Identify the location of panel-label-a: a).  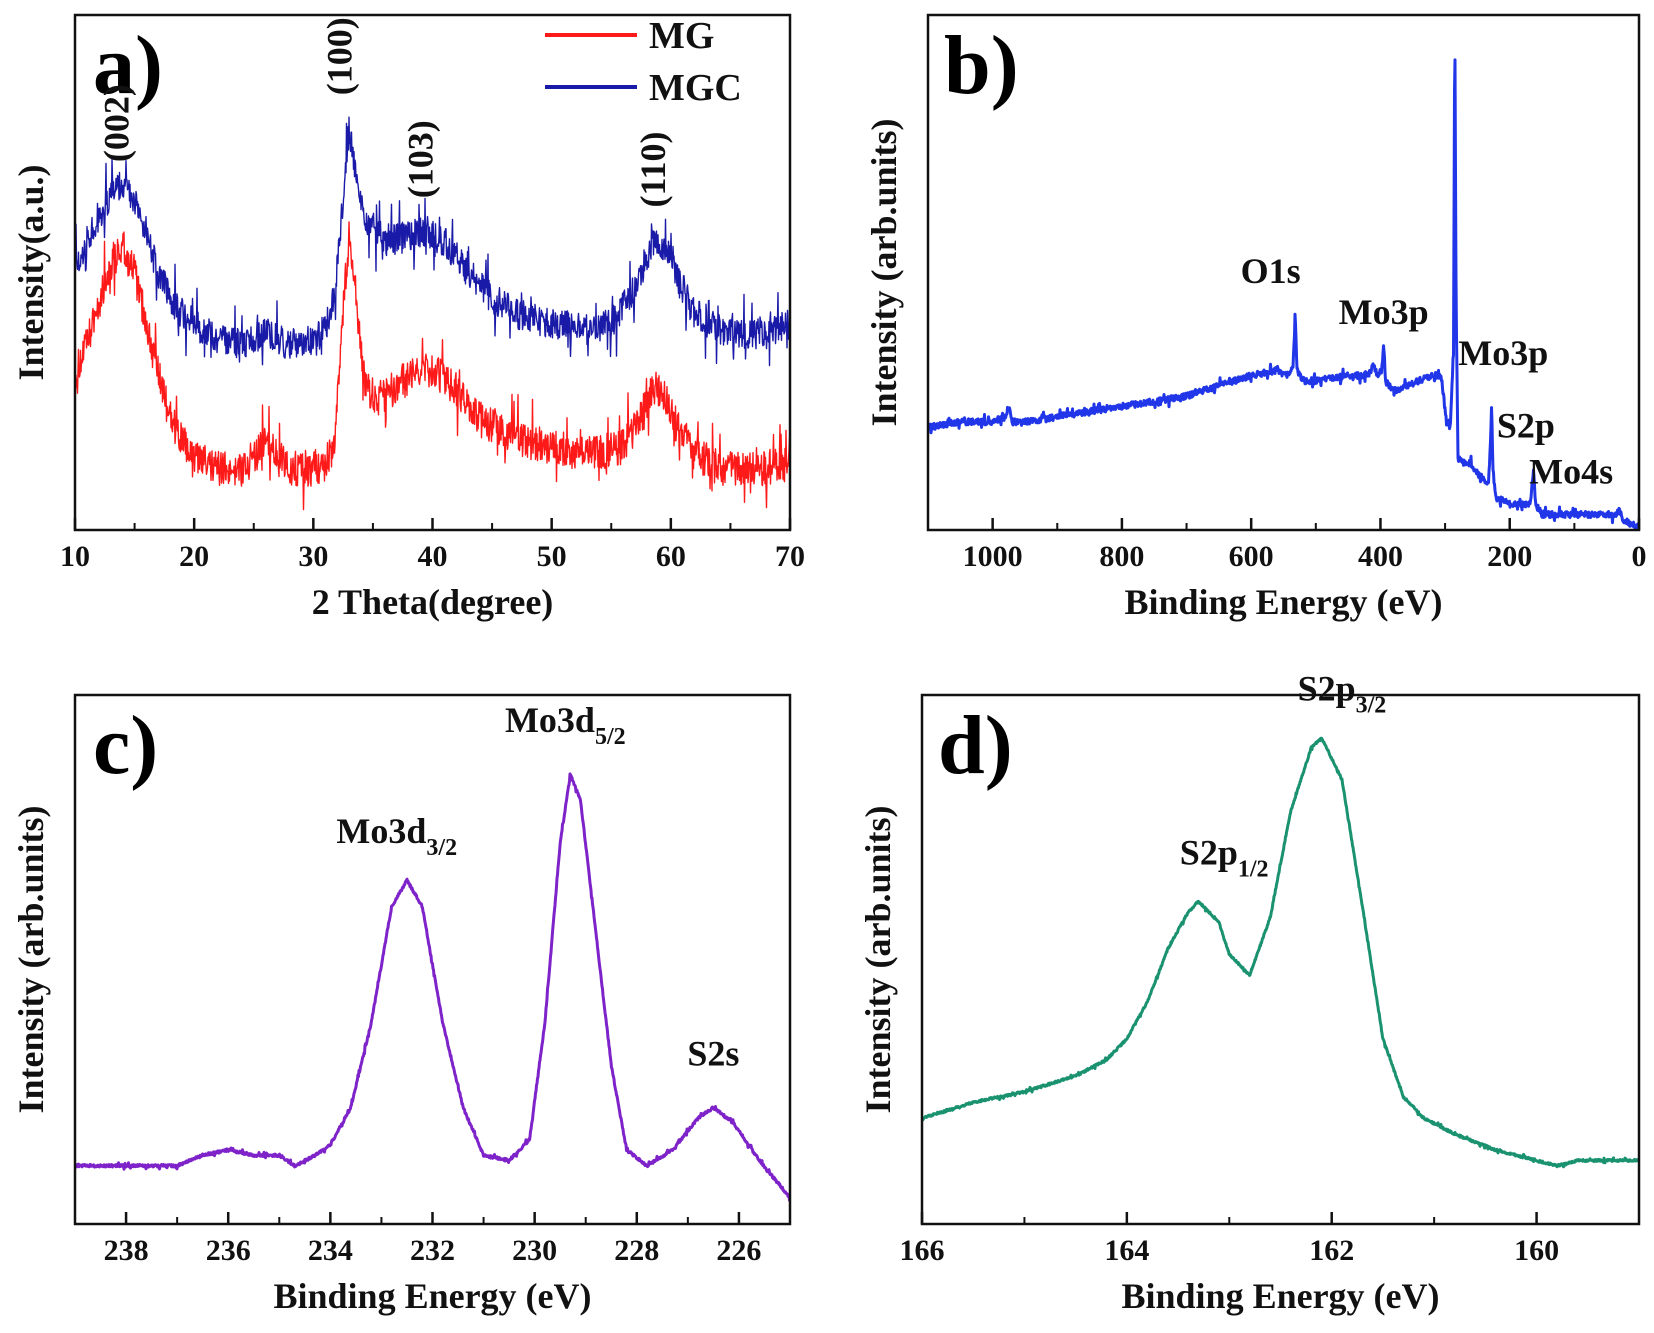
(128, 65).